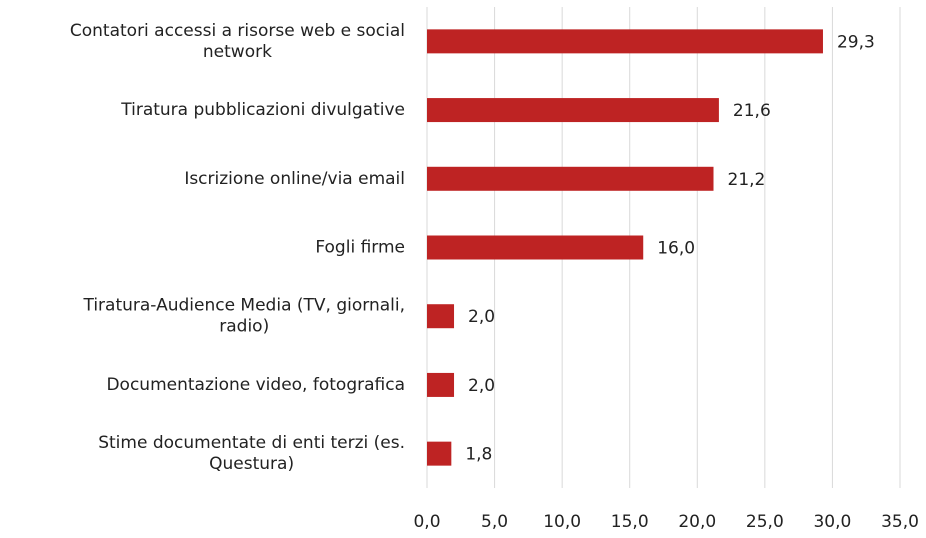 The image size is (926, 538). What do you see at coordinates (494, 522) in the screenshot?
I see `x-tick-label: 5,0` at bounding box center [494, 522].